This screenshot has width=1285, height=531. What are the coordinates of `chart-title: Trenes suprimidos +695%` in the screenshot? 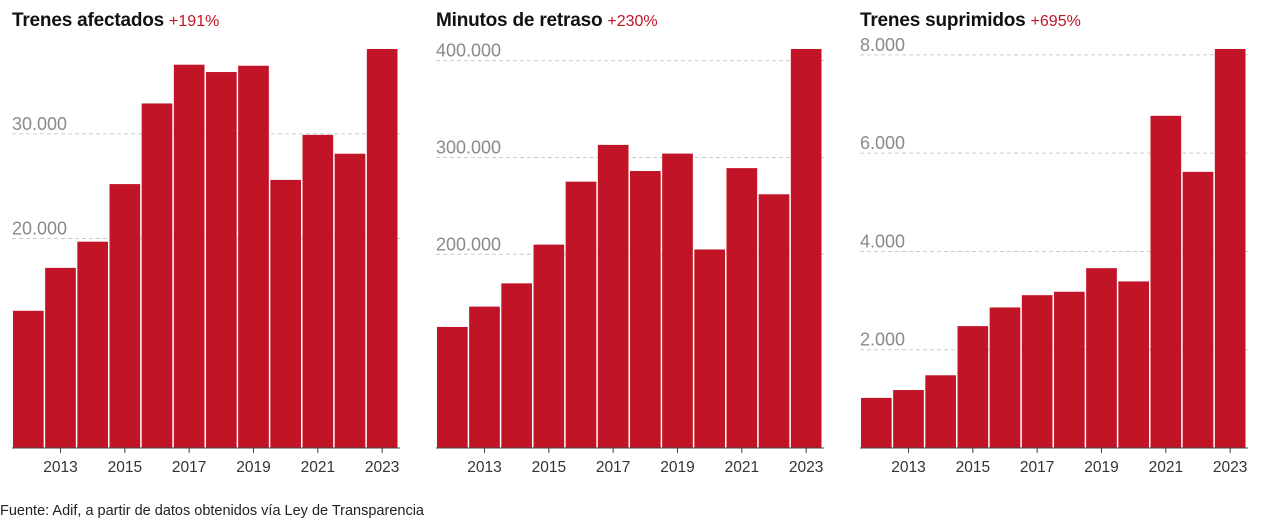 It's located at (970, 21).